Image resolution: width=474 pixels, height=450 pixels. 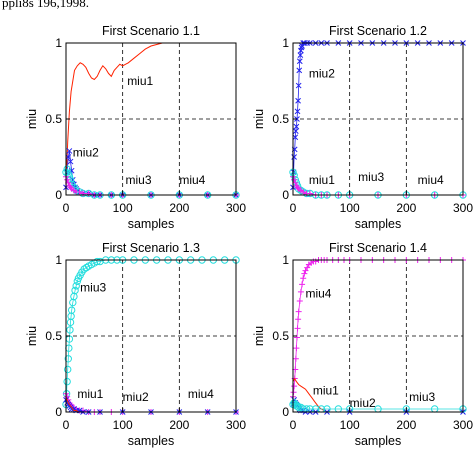 What do you see at coordinates (151, 31) in the screenshot?
I see `chart-title: First Scenario 1.1` at bounding box center [151, 31].